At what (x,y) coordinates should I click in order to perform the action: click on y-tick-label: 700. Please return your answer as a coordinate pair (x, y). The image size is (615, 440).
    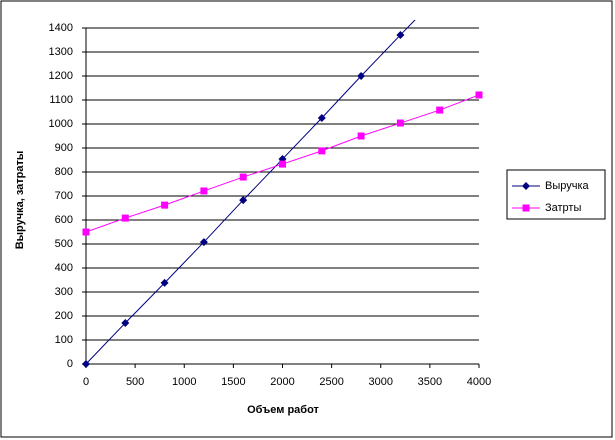
    Looking at the image, I should click on (64, 196).